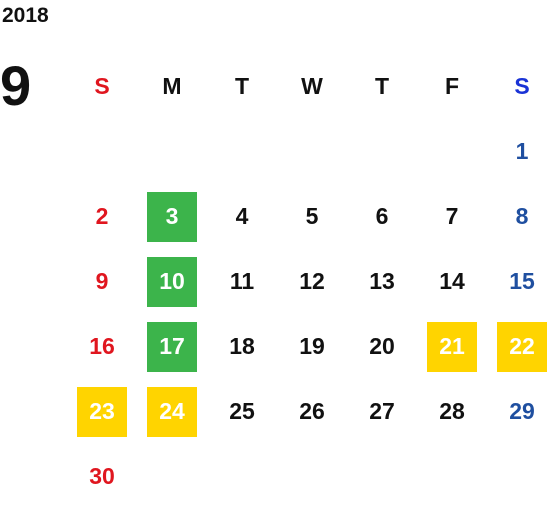 The image size is (548, 509). I want to click on day-cell: 6, so click(382, 216).